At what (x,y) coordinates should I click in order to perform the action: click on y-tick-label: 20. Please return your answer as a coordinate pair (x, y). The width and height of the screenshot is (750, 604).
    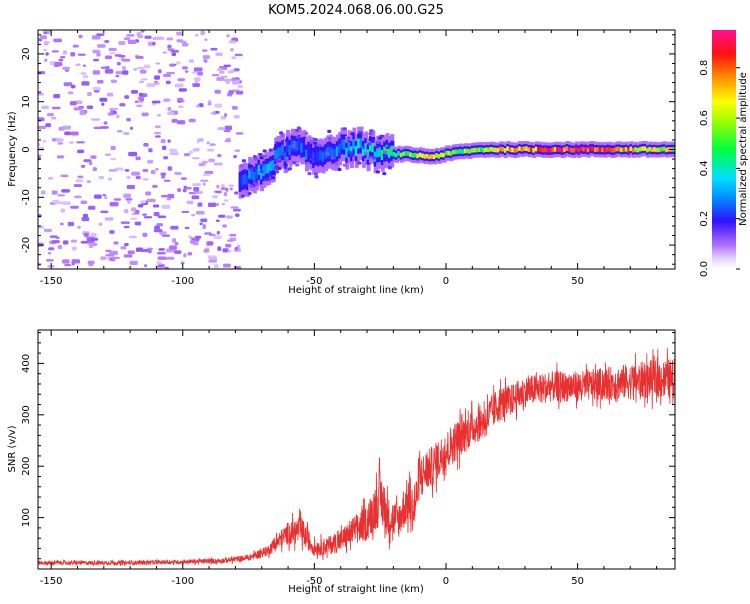
    Looking at the image, I should click on (26, 54).